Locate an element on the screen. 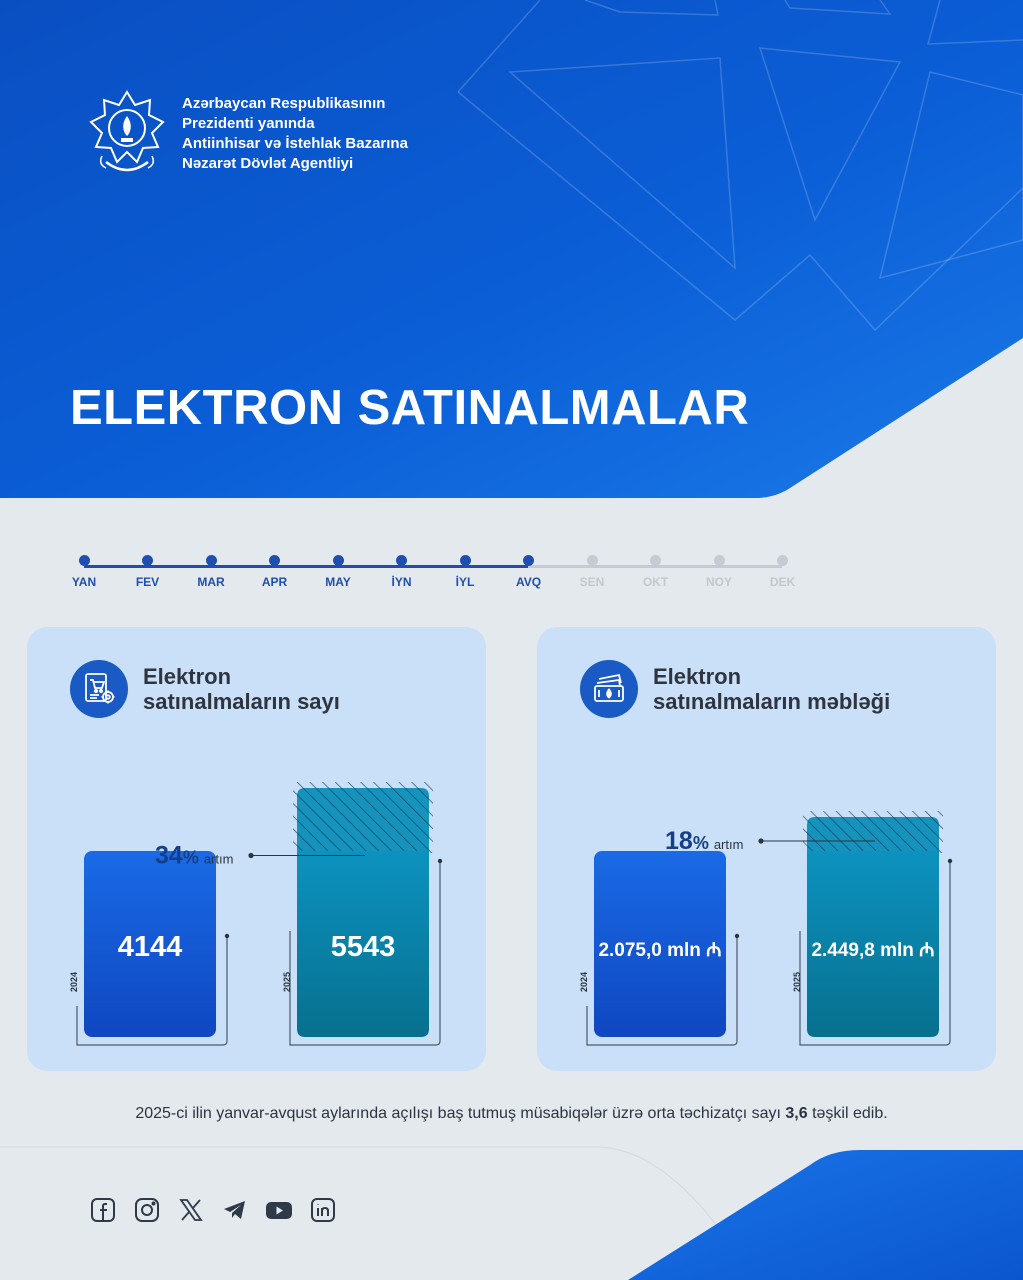  growth-annotation: 34% artım is located at coordinates (194, 856).